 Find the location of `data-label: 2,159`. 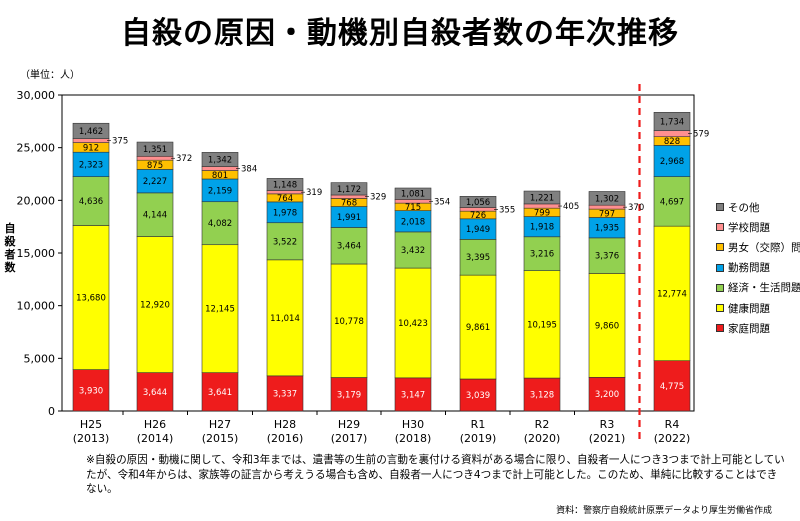

data-label: 2,159 is located at coordinates (220, 191).